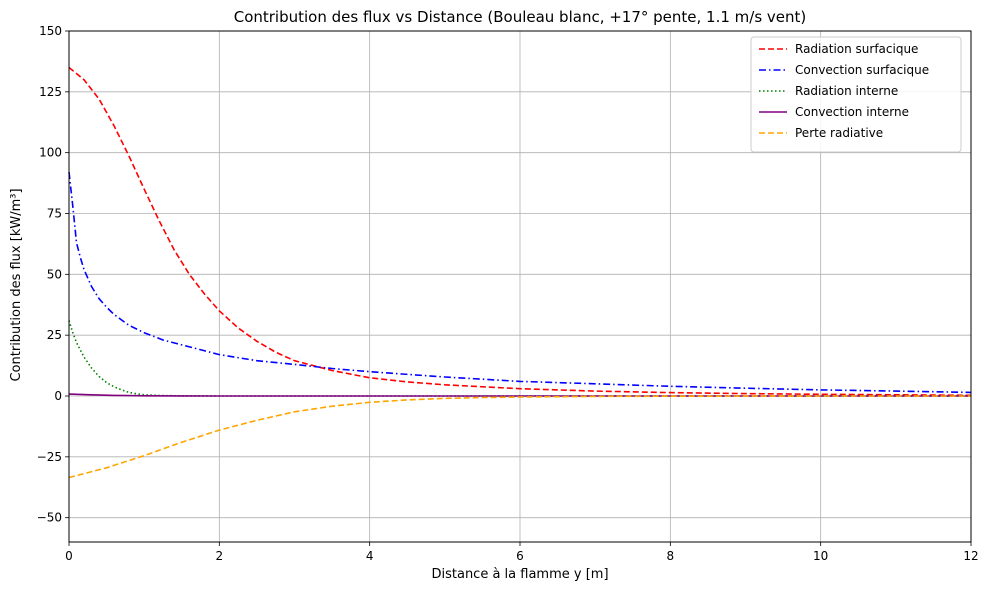  What do you see at coordinates (49, 457) in the screenshot?
I see `y-tick-label: −25` at bounding box center [49, 457].